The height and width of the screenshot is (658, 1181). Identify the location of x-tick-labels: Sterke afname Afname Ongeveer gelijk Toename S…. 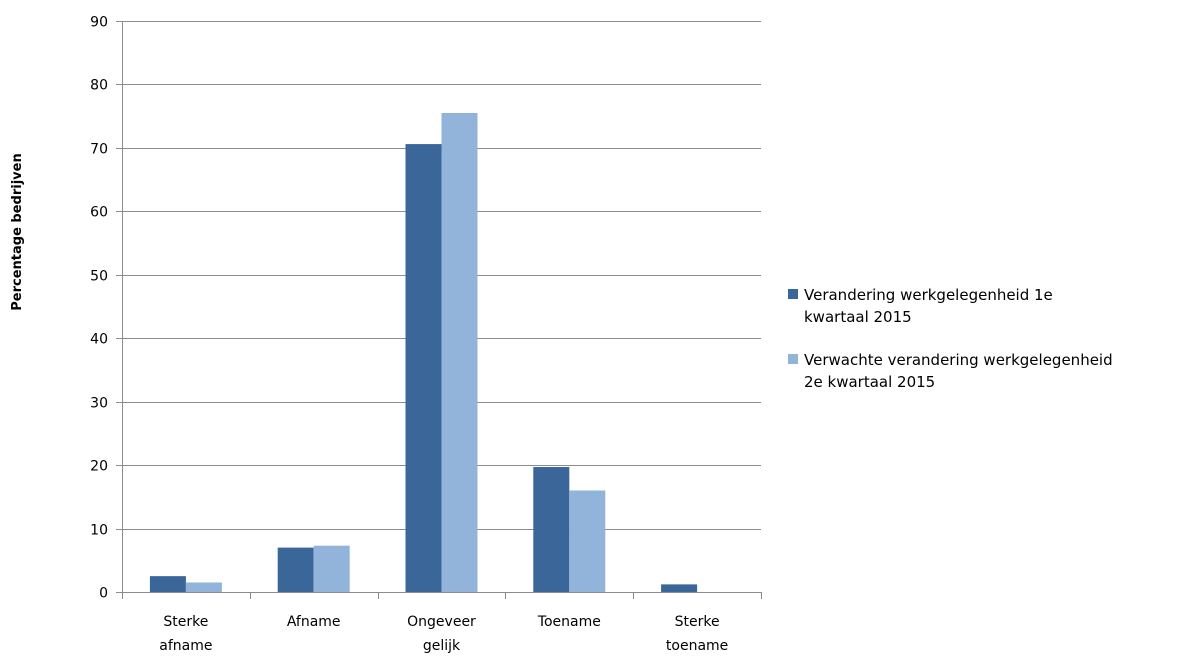
(443, 634).